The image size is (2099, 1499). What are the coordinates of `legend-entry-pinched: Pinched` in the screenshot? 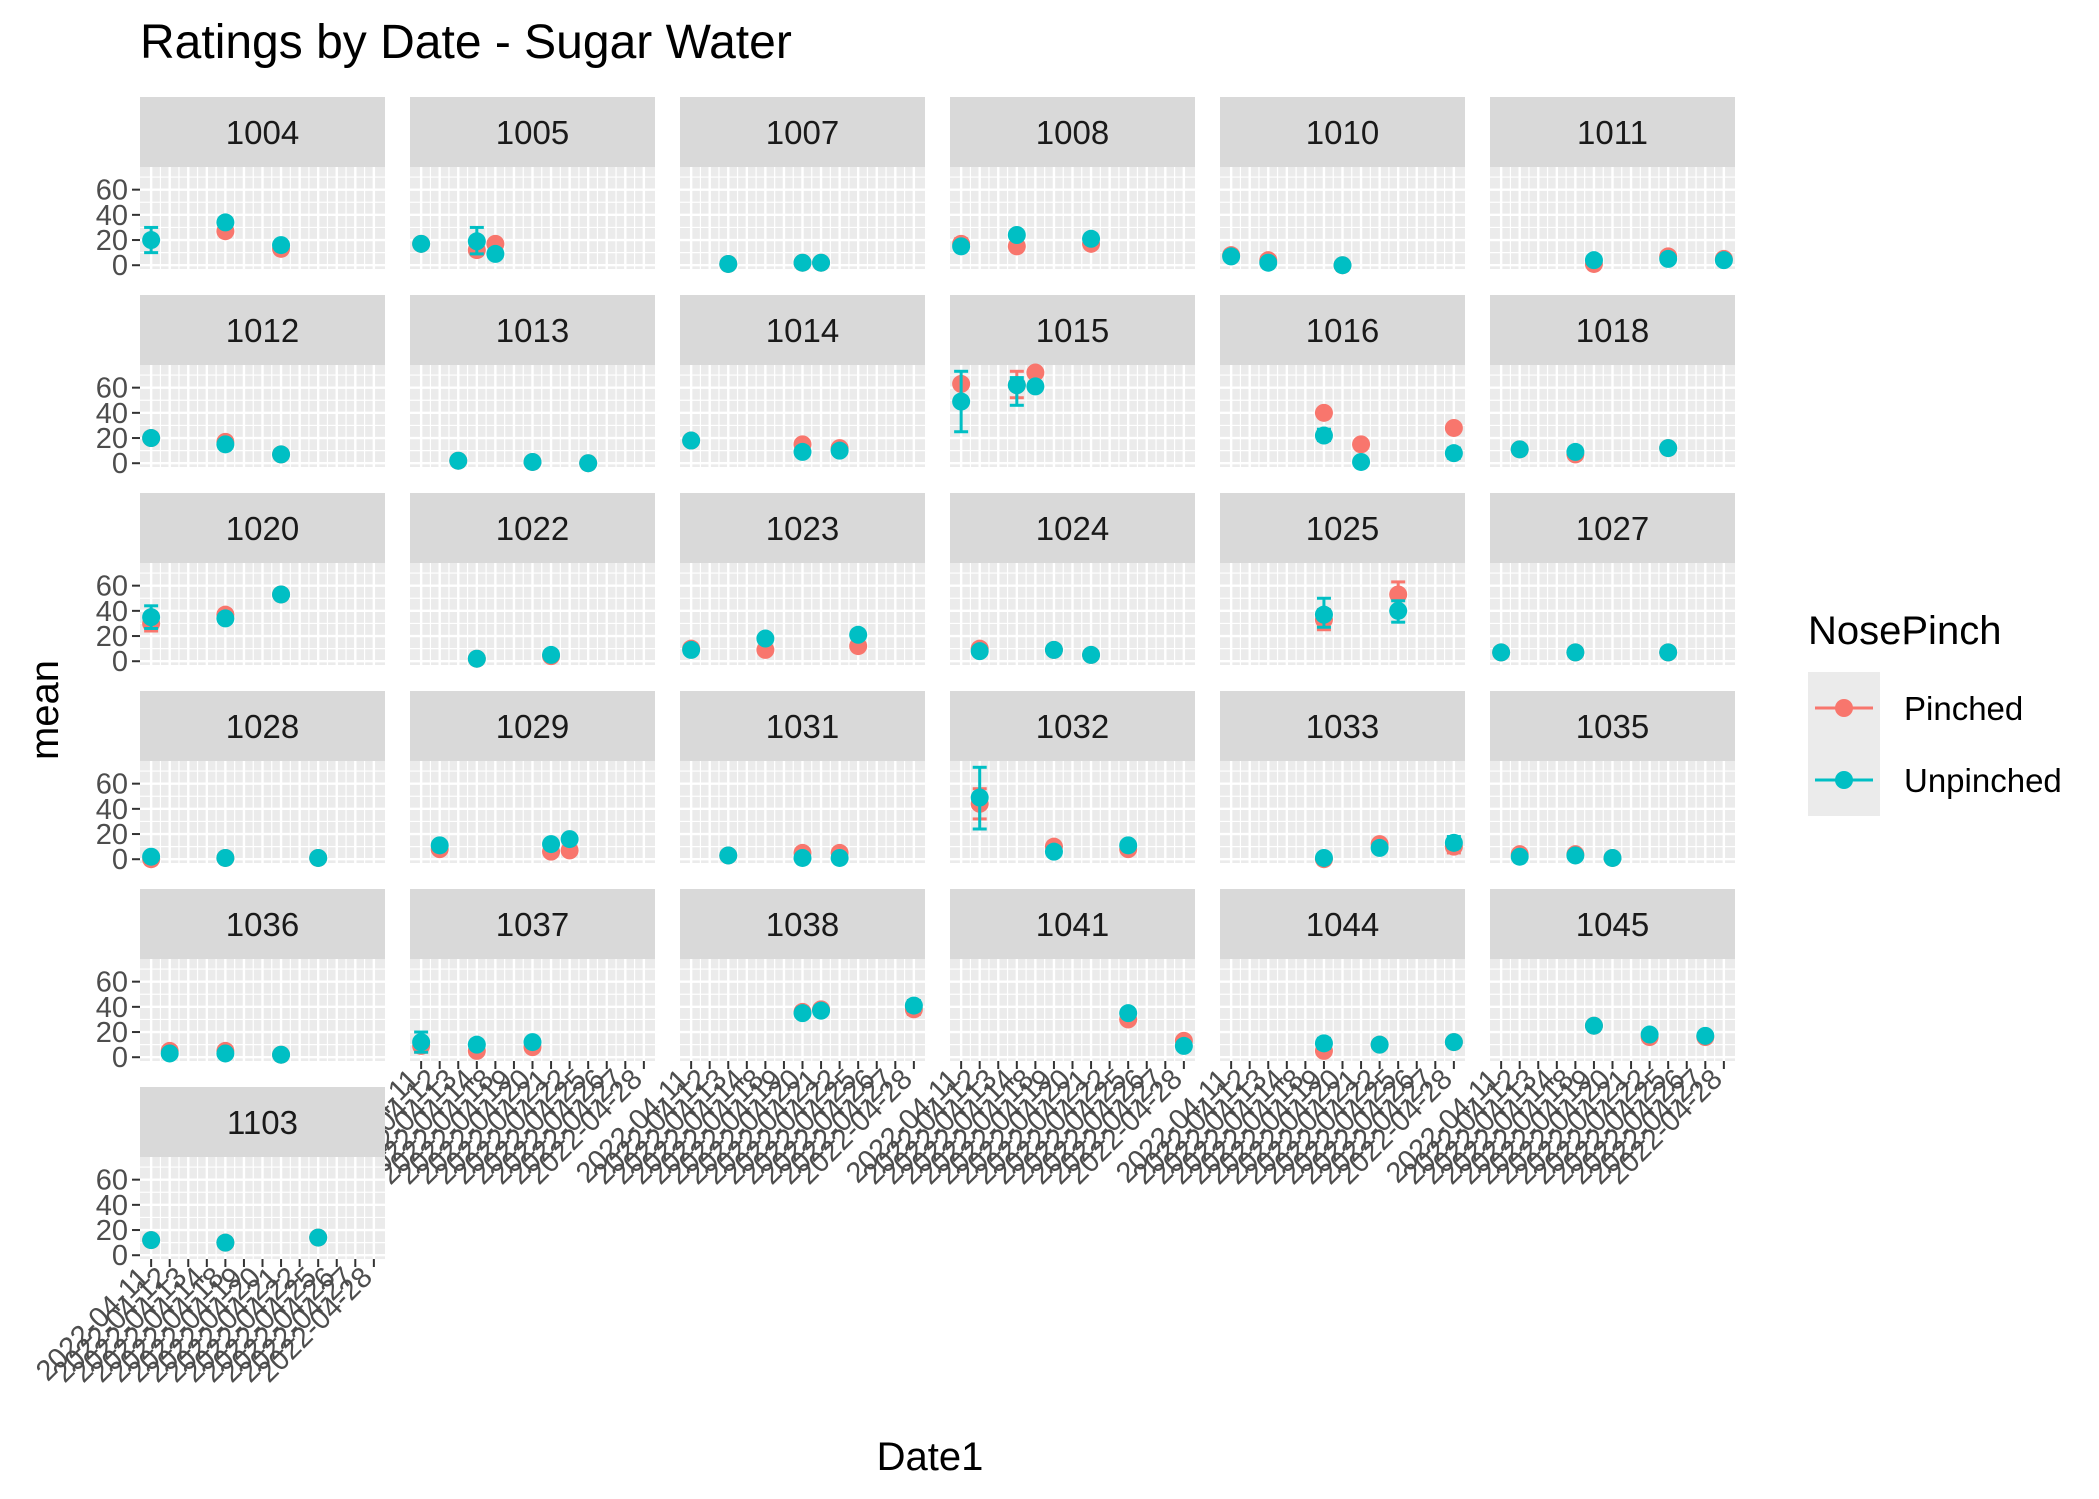 It's located at (1915, 708).